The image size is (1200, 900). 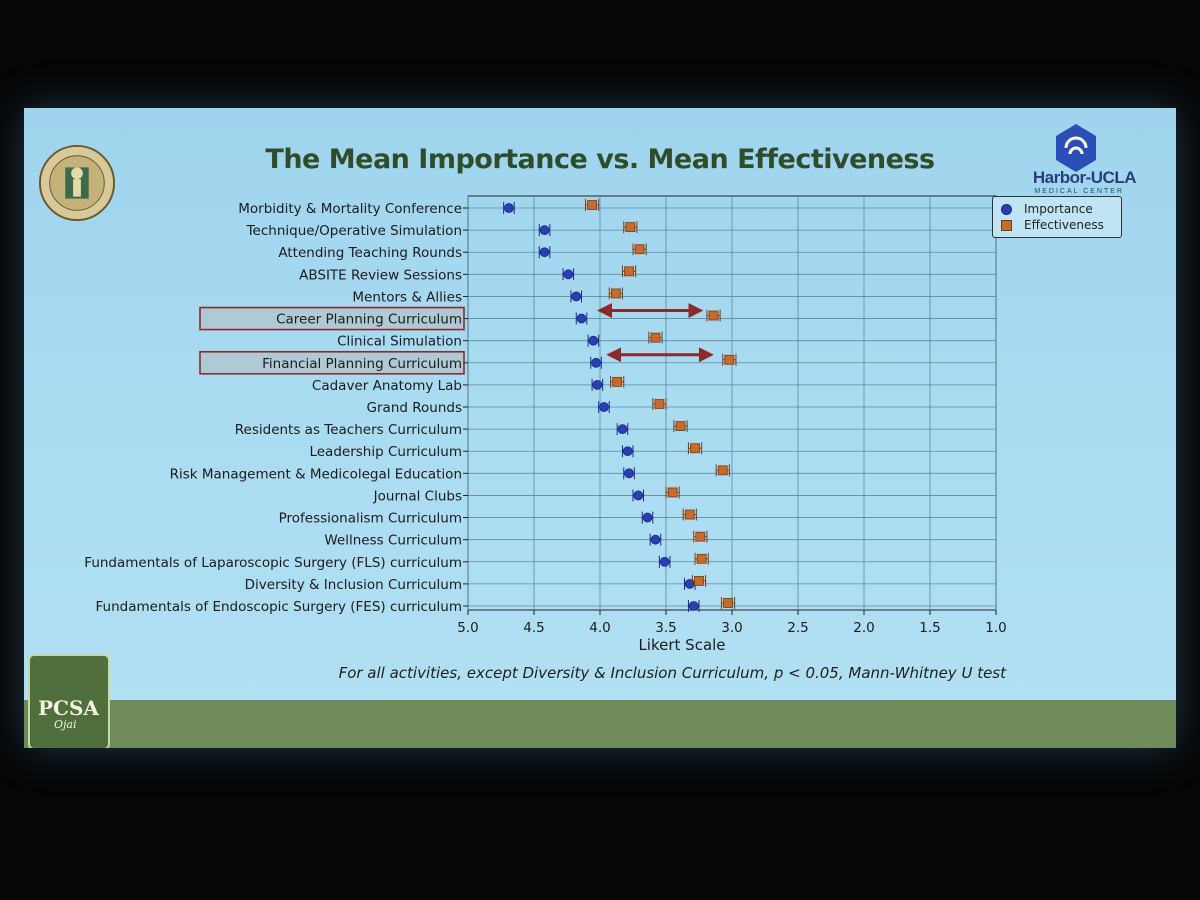 I want to click on y-tick-label: ABSITE Review Sessions, so click(x=380, y=275).